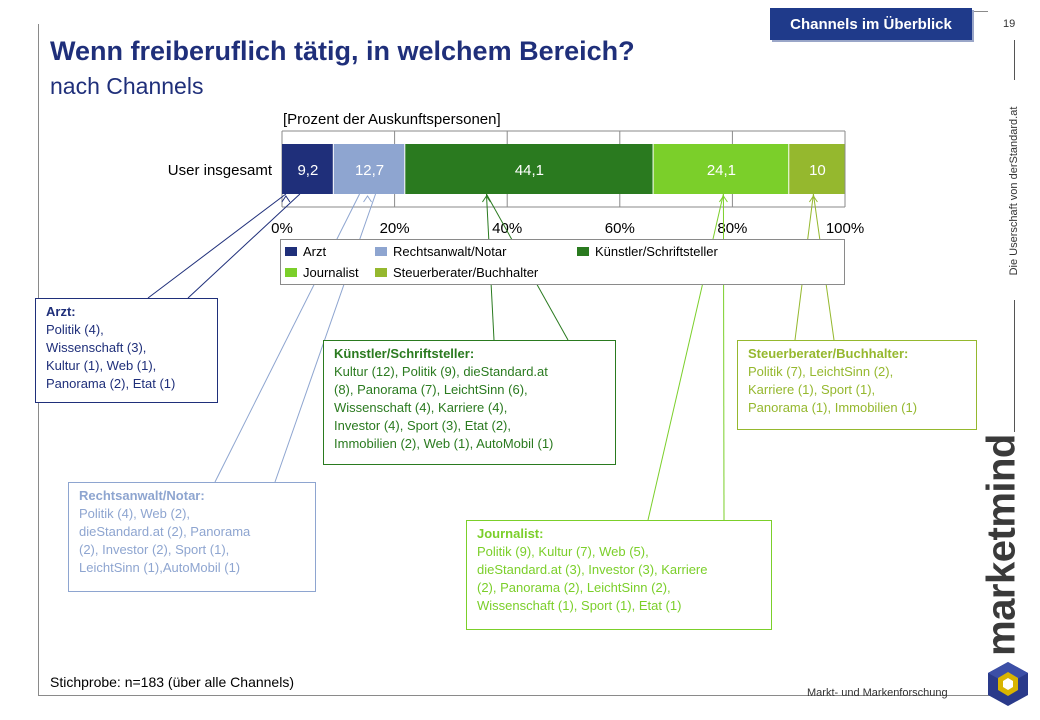 This screenshot has width=1040, height=720. What do you see at coordinates (1009, 24) in the screenshot?
I see `page-number: 19` at bounding box center [1009, 24].